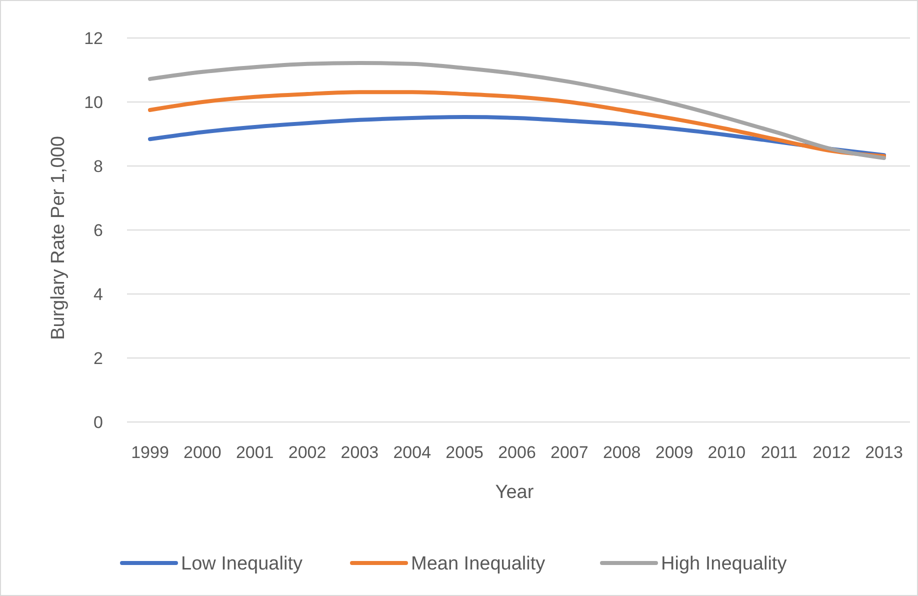 The image size is (918, 596). I want to click on x-tick-label: 2002, so click(307, 452).